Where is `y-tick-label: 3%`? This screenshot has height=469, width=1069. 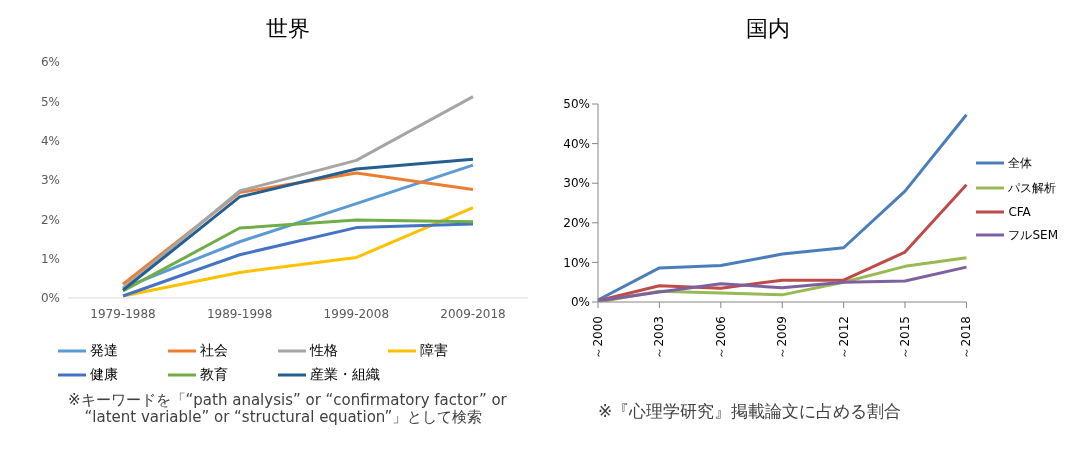 y-tick-label: 3% is located at coordinates (50, 180).